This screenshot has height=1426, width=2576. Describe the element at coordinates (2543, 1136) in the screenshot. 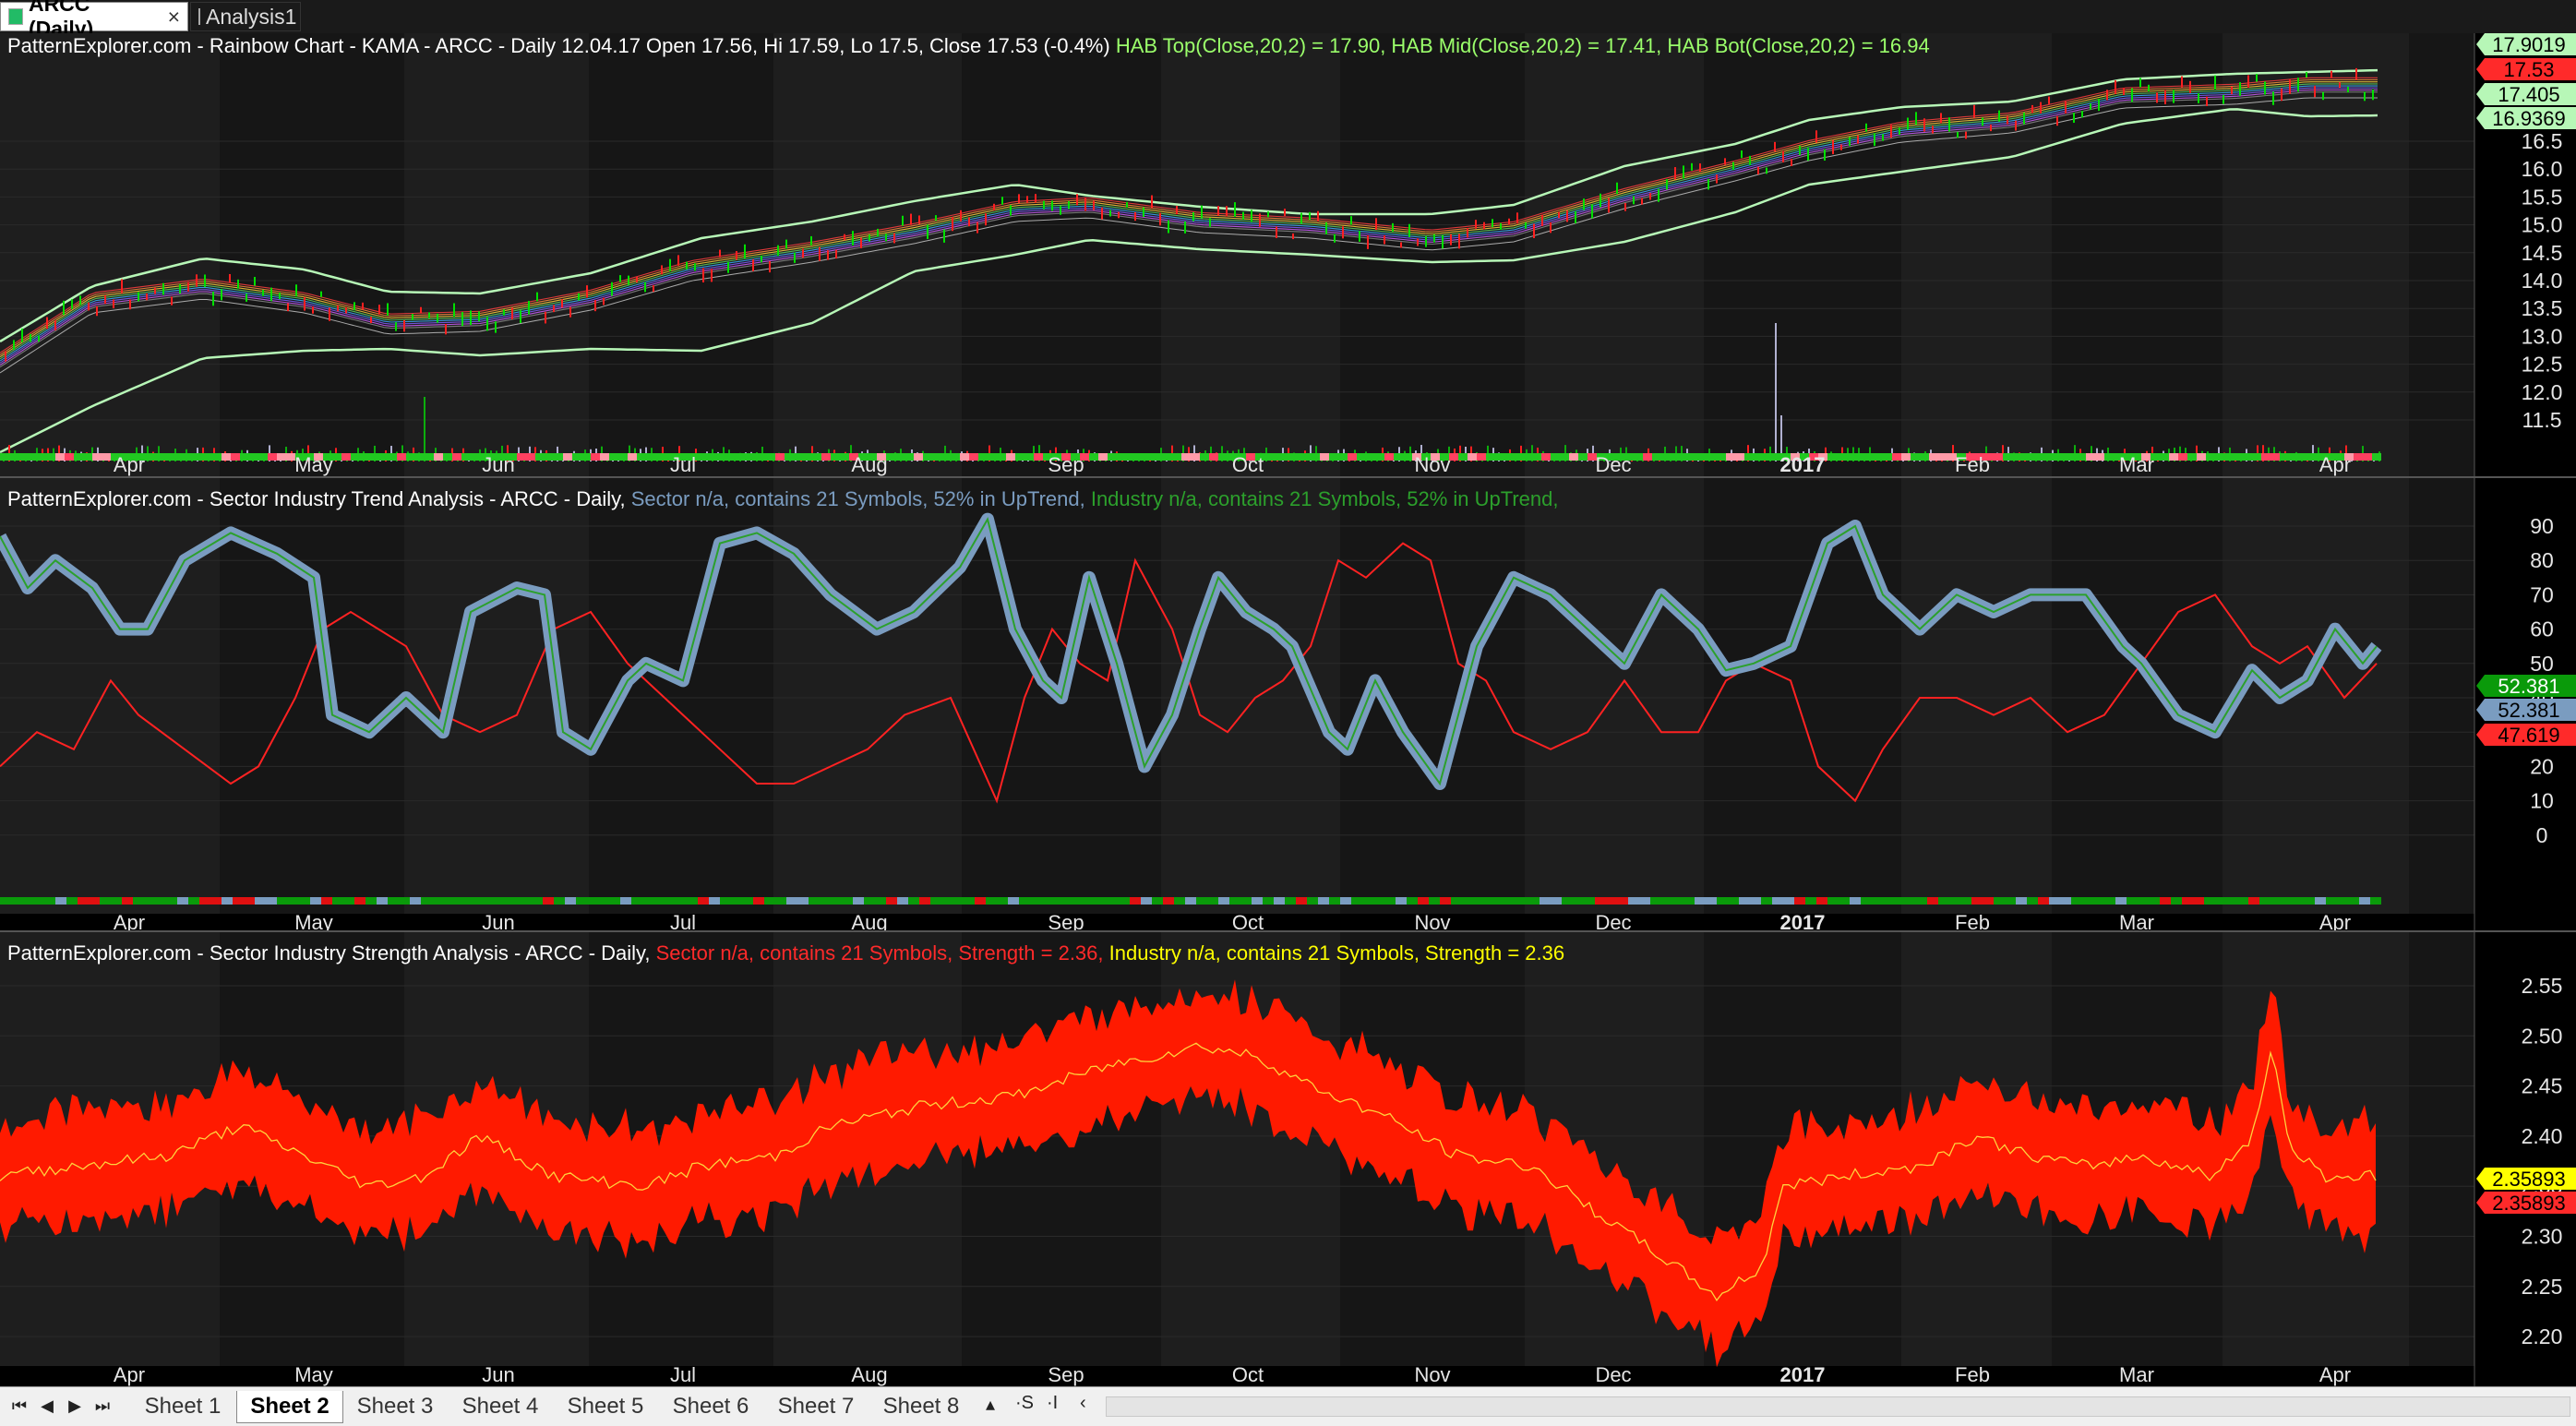

I see `y-axis-tick: 2.40` at that location.